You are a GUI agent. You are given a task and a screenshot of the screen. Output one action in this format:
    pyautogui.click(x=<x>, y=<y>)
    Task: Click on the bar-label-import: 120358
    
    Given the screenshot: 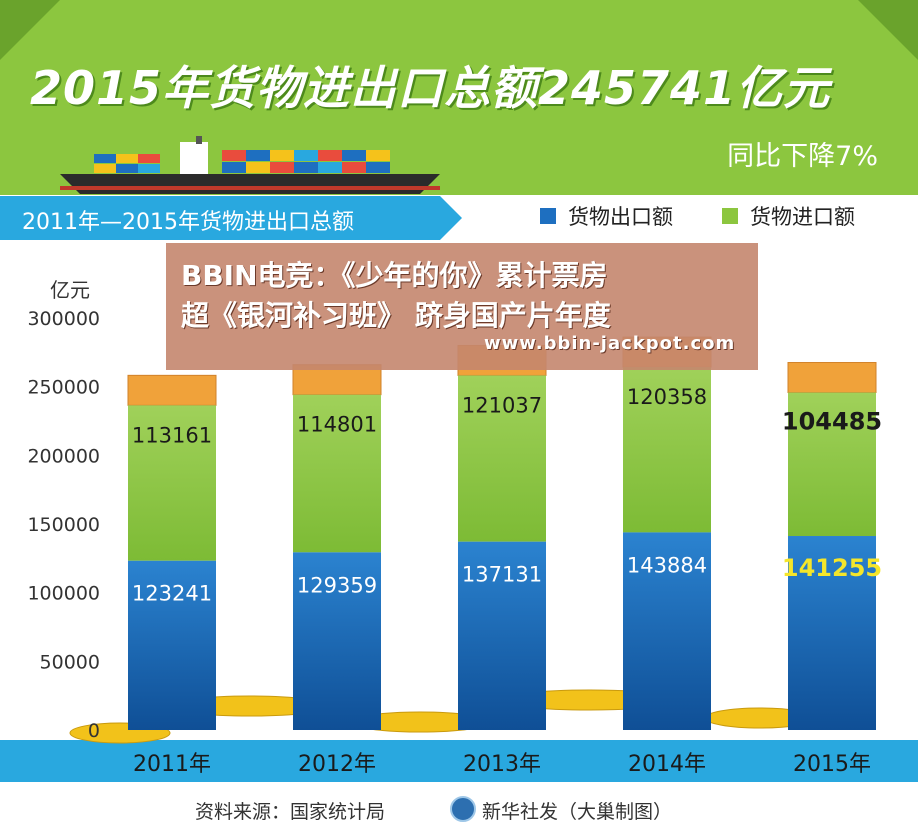 What is the action you would take?
    pyautogui.click(x=667, y=397)
    